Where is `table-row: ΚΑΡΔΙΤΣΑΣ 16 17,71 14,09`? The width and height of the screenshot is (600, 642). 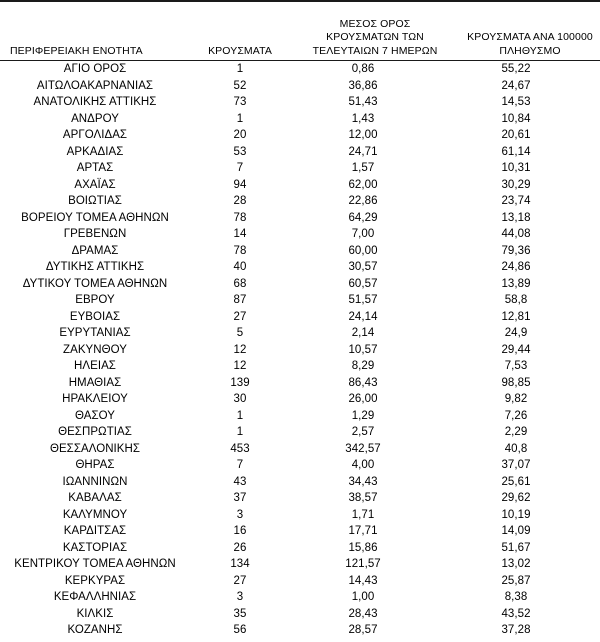 table-row: ΚΑΡΔΙΤΣΑΣ 16 17,71 14,09 is located at coordinates (300, 531).